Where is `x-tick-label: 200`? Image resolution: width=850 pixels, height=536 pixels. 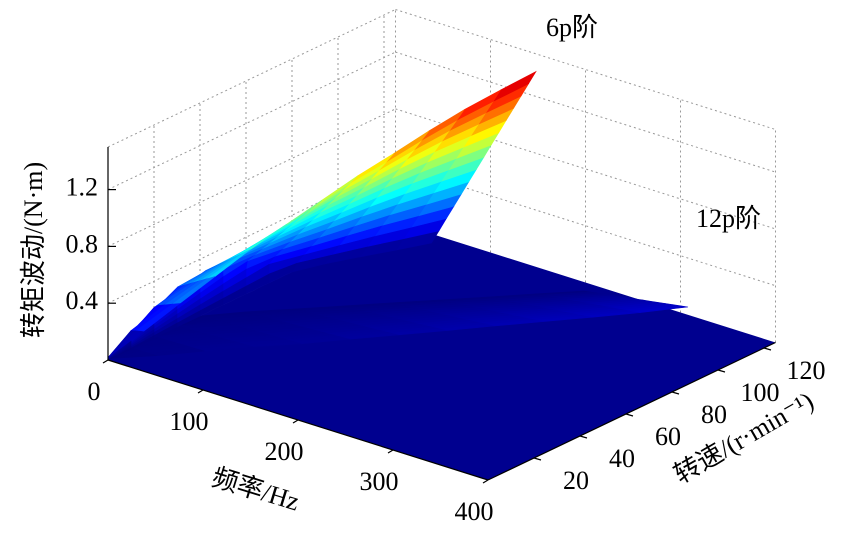
x-tick-label: 200 is located at coordinates (284, 451).